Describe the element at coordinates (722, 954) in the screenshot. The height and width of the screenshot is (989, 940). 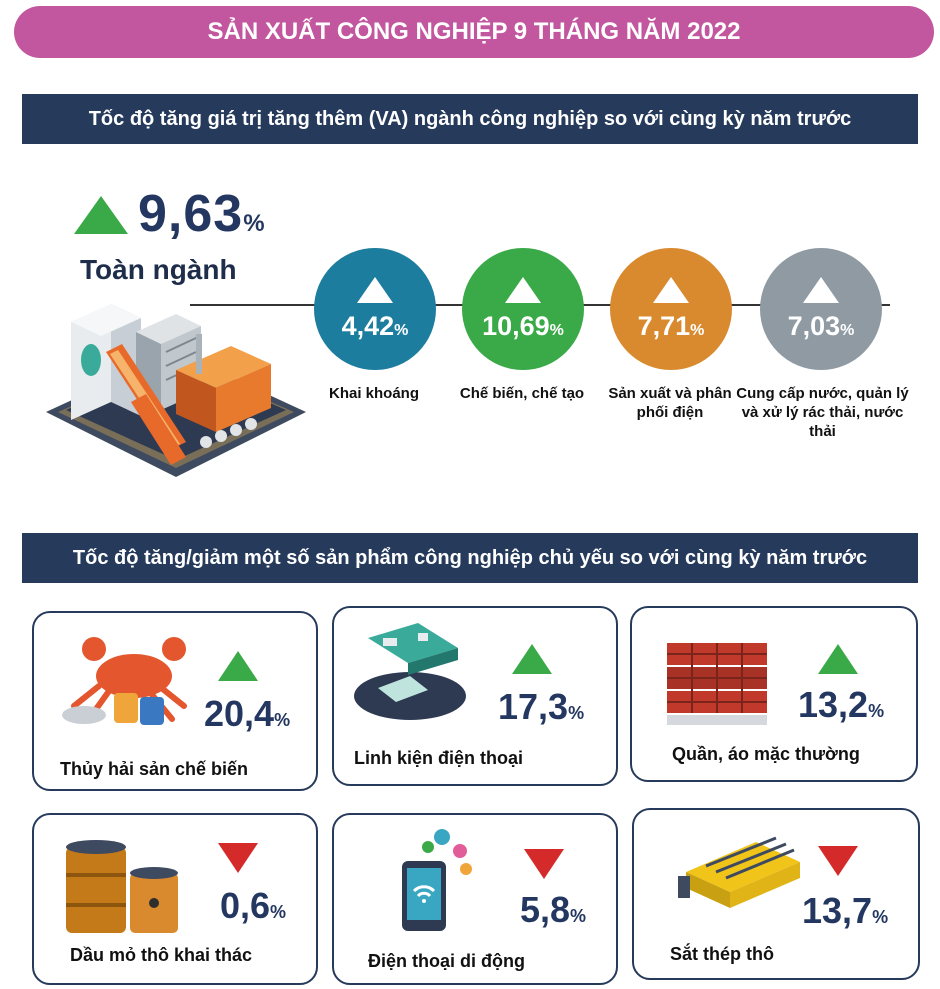
I see `product-label-raw-steel: Sắt thép thô` at that location.